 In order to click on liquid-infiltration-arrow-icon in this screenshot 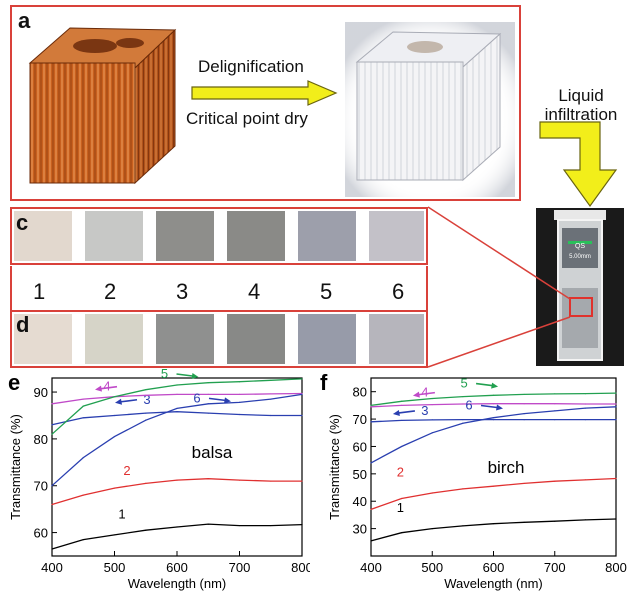, I will do `click(578, 164)`.